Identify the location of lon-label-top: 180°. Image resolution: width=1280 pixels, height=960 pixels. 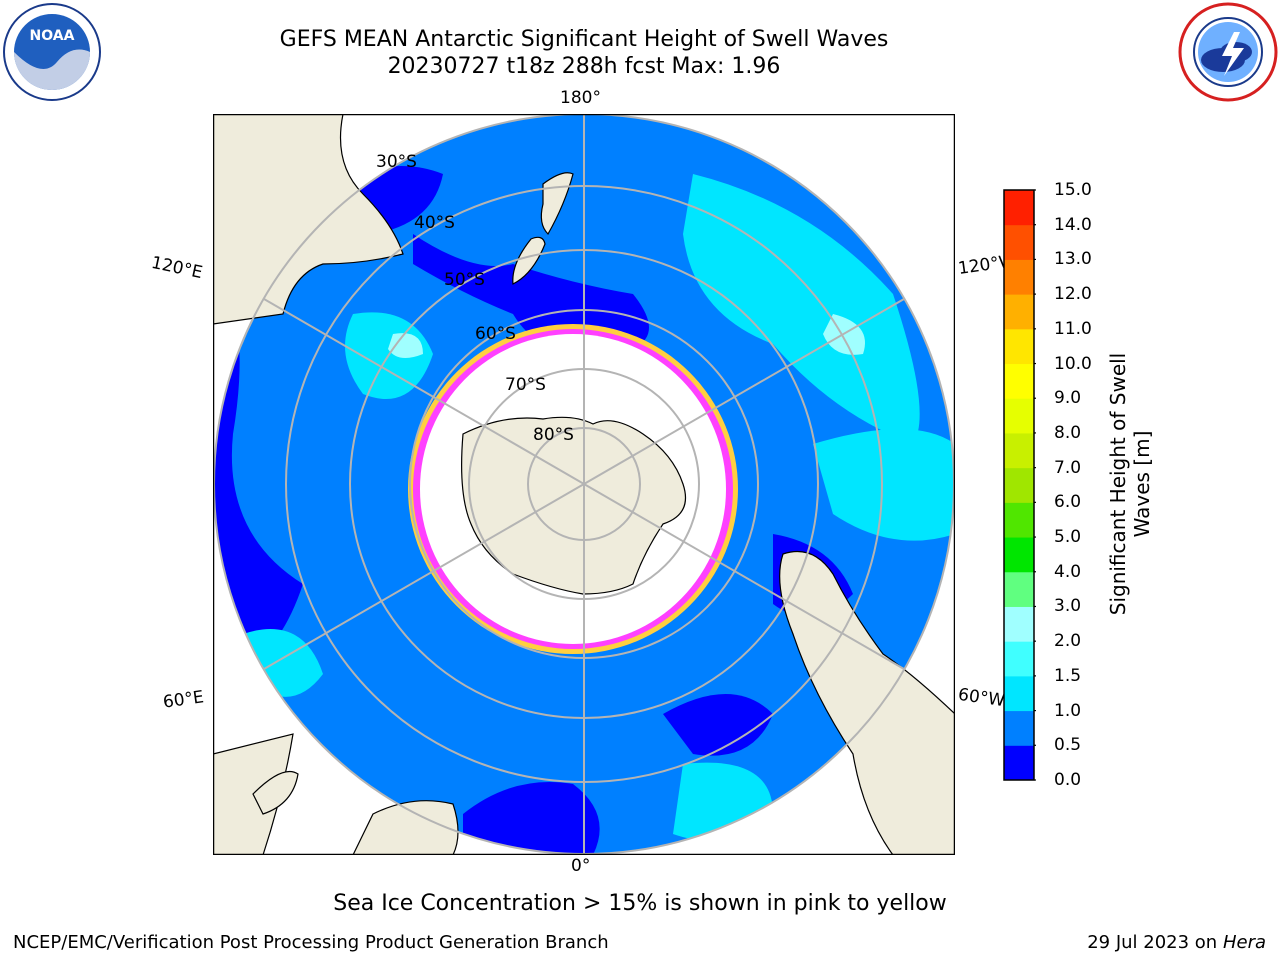
(580, 98).